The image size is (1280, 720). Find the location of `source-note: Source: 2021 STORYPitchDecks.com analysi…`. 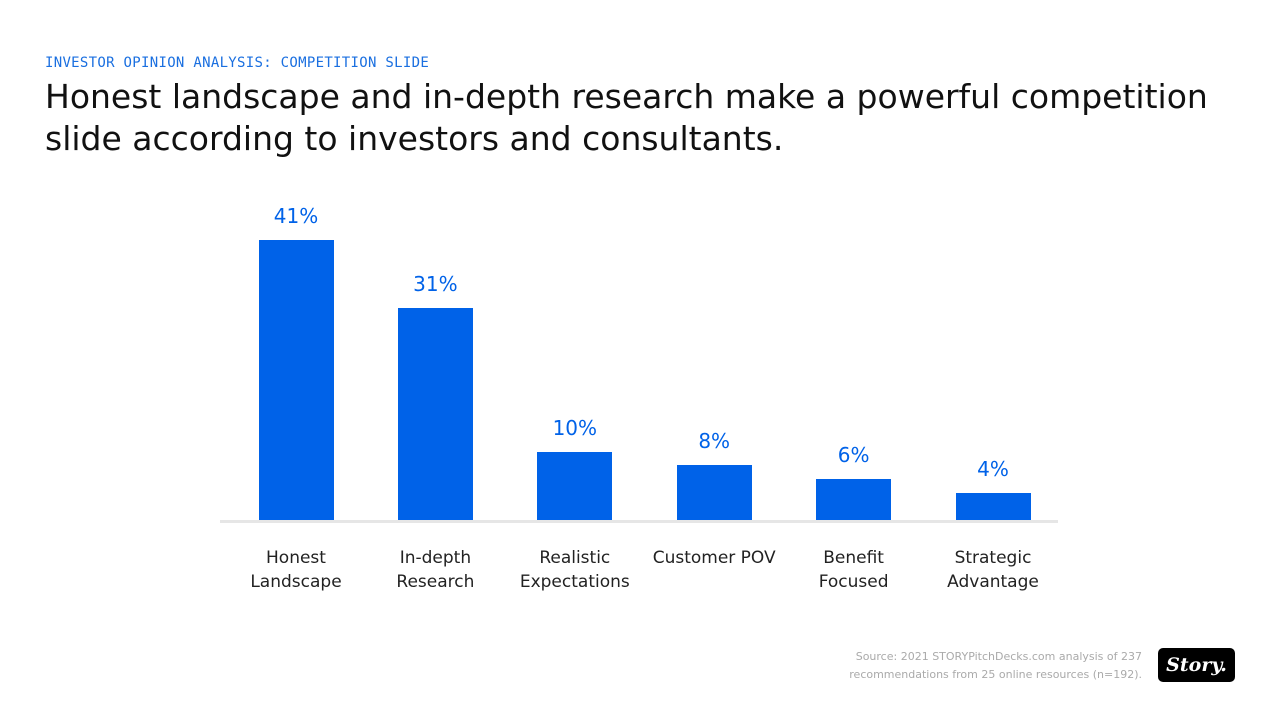

source-note: Source: 2021 STORYPitchDecks.com analysi… is located at coordinates (995, 665).